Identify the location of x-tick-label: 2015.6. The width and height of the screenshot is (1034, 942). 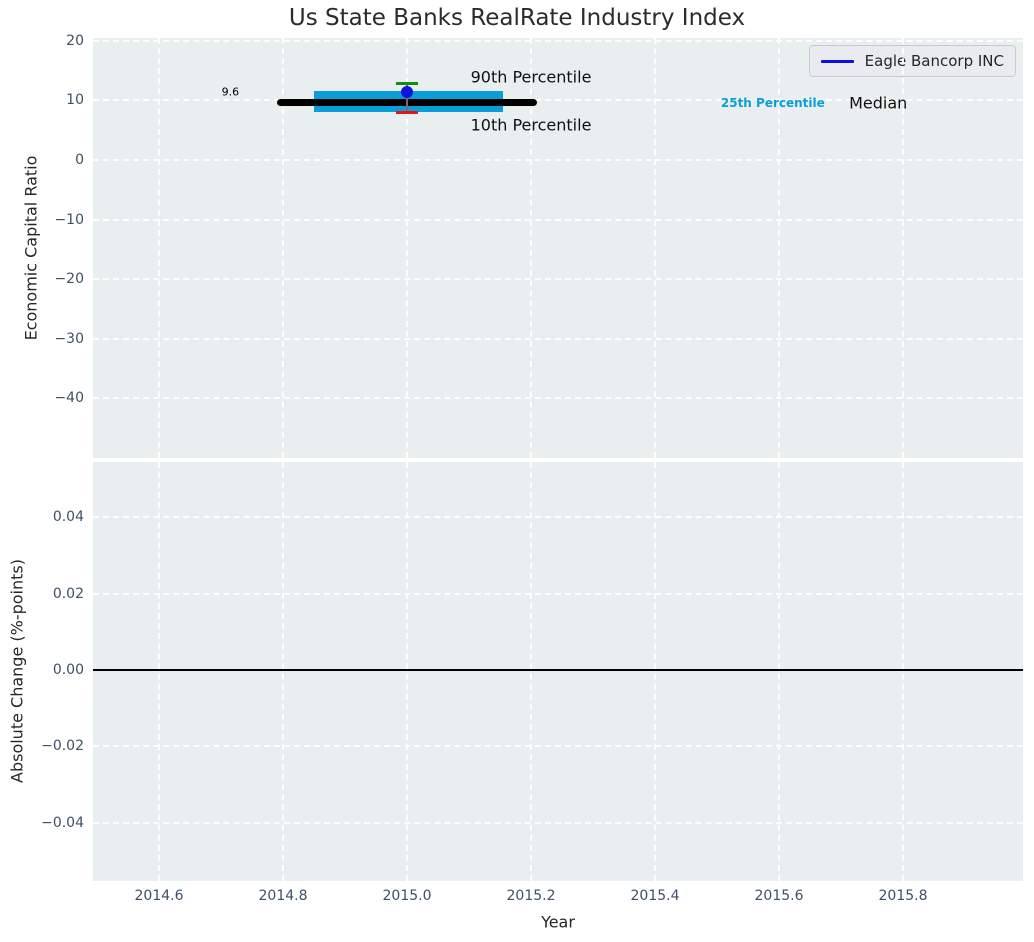
(779, 896).